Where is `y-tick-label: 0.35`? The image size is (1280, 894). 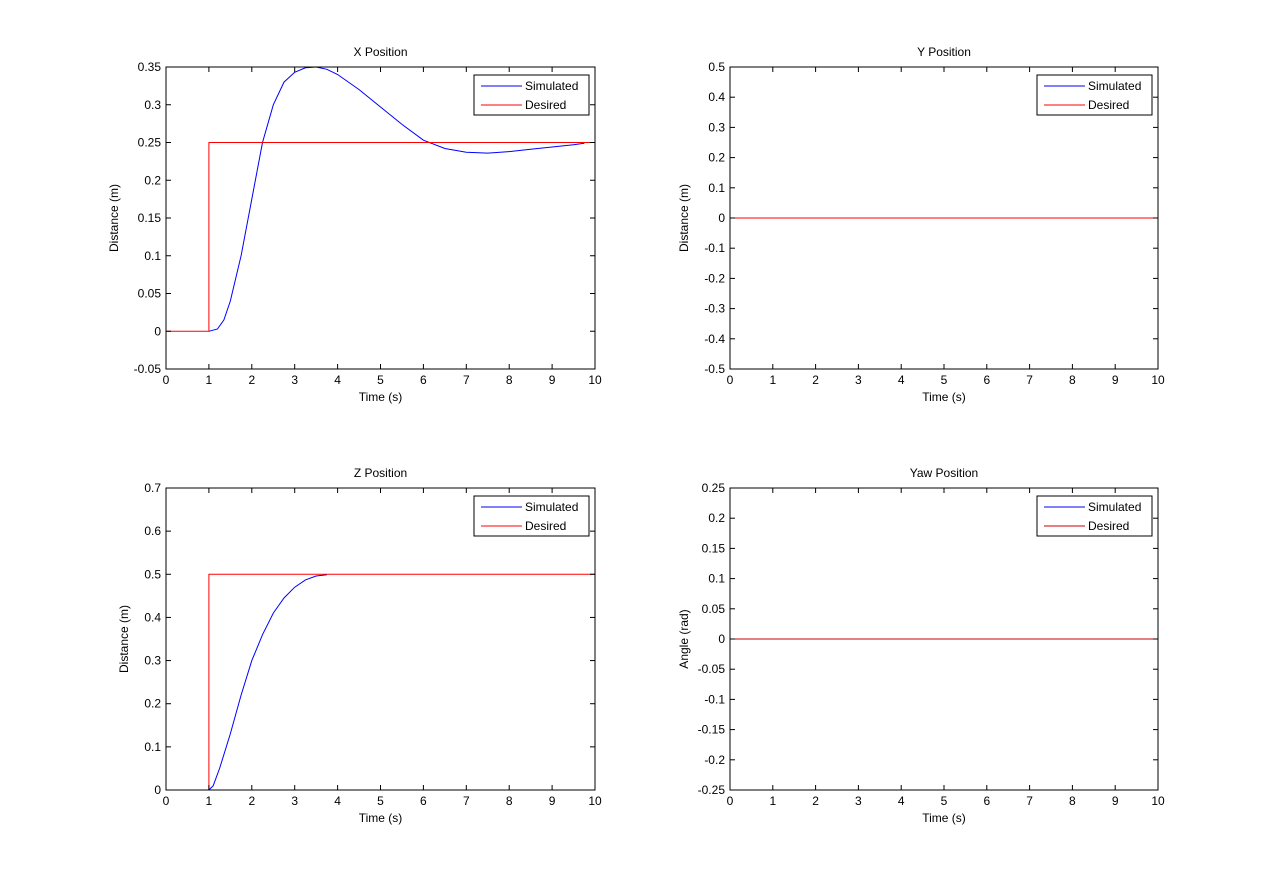
y-tick-label: 0.35 is located at coordinates (150, 67).